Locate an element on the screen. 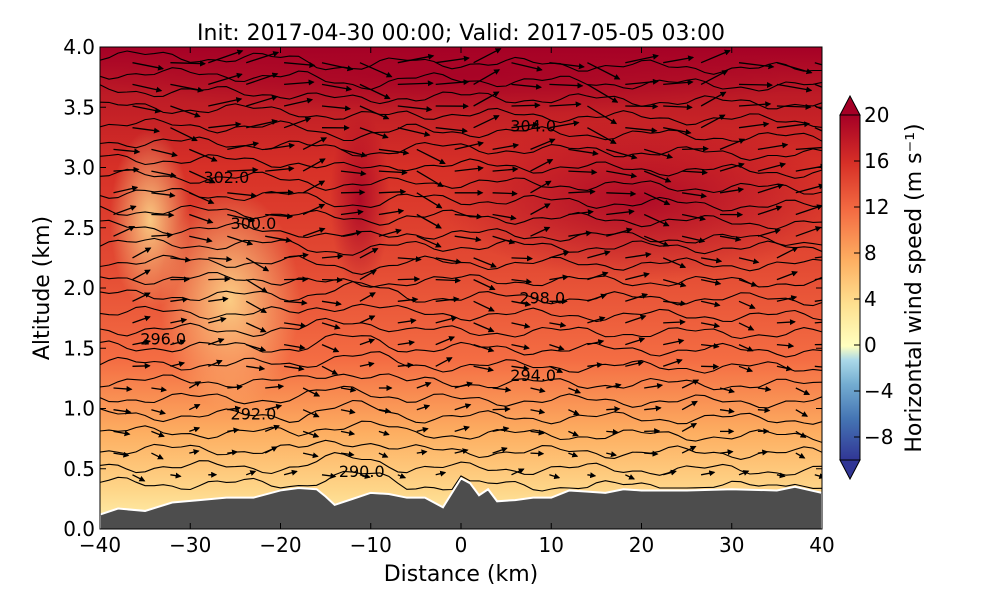 Image resolution: width=1000 pixels, height=600 pixels. x-tick-label: −10 is located at coordinates (371, 545).